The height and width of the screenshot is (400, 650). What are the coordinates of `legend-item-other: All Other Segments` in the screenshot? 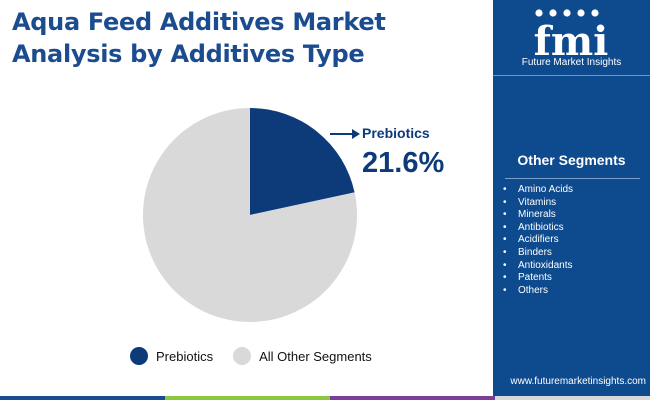 It's located at (302, 356).